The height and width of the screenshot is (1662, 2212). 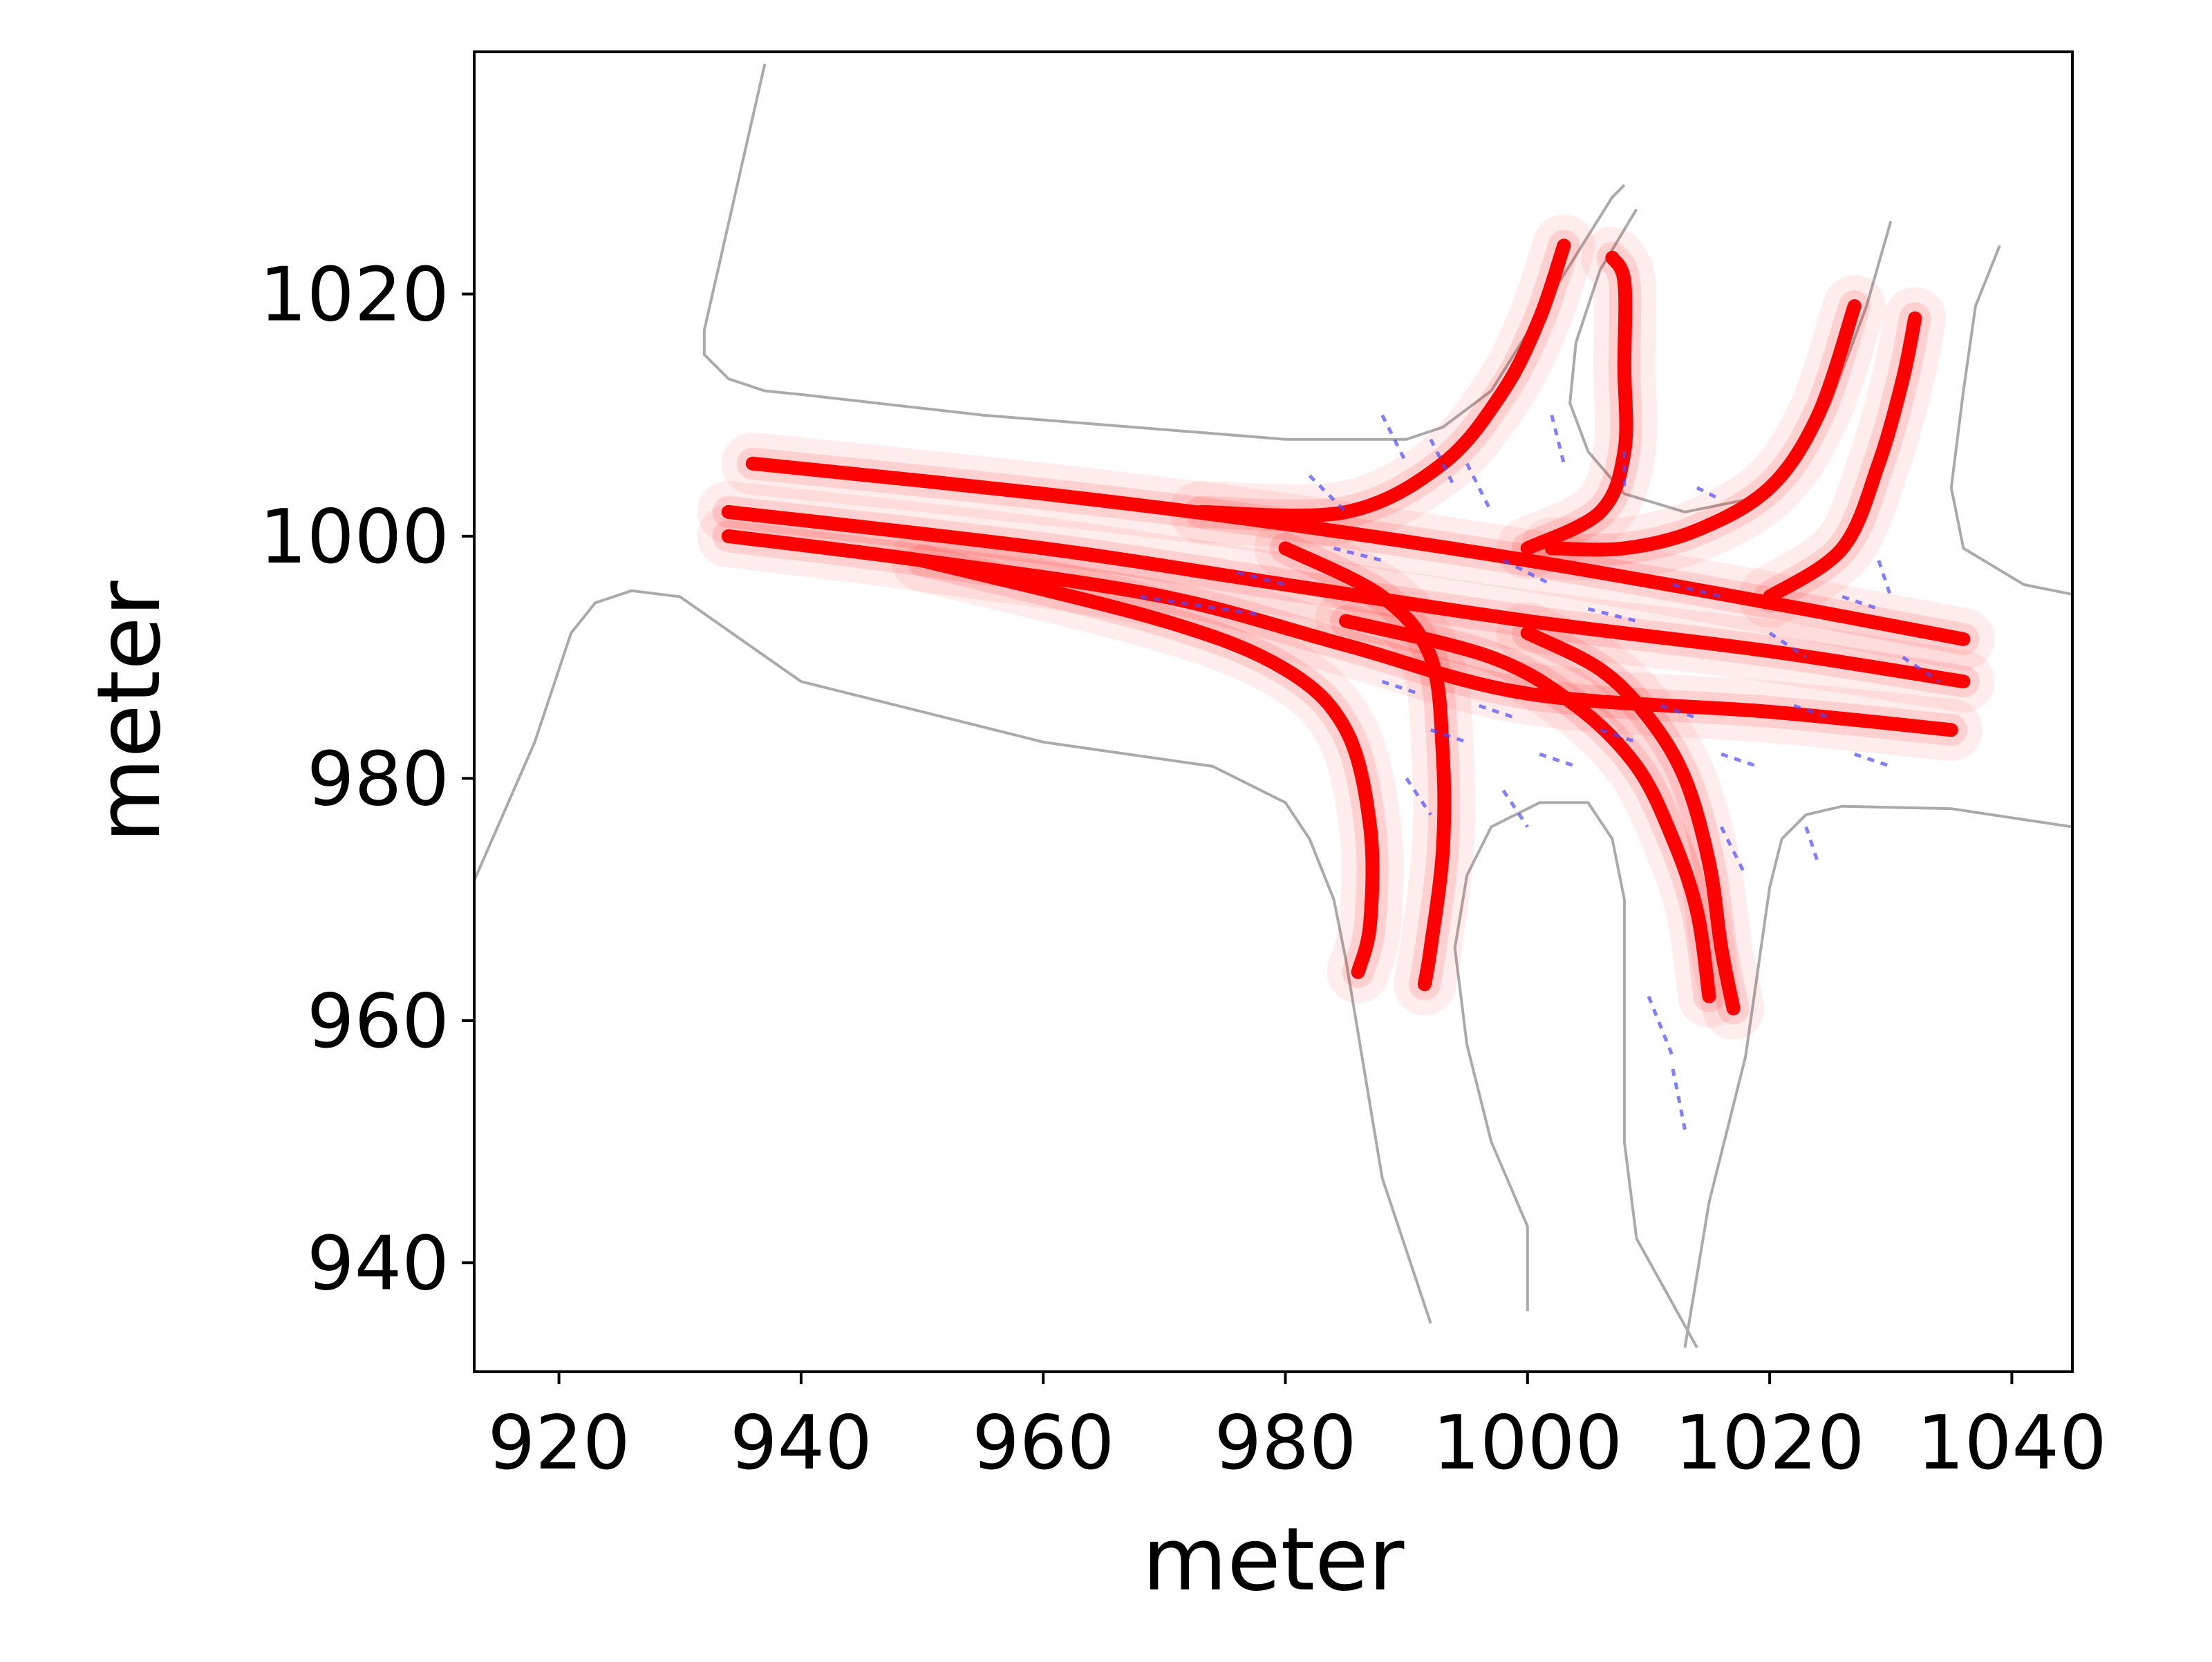 I want to click on y-tick-label: 940, so click(x=378, y=1263).